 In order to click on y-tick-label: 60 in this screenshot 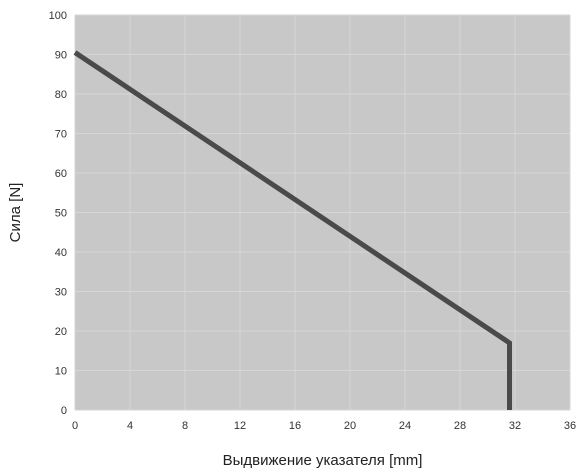, I will do `click(61, 174)`.